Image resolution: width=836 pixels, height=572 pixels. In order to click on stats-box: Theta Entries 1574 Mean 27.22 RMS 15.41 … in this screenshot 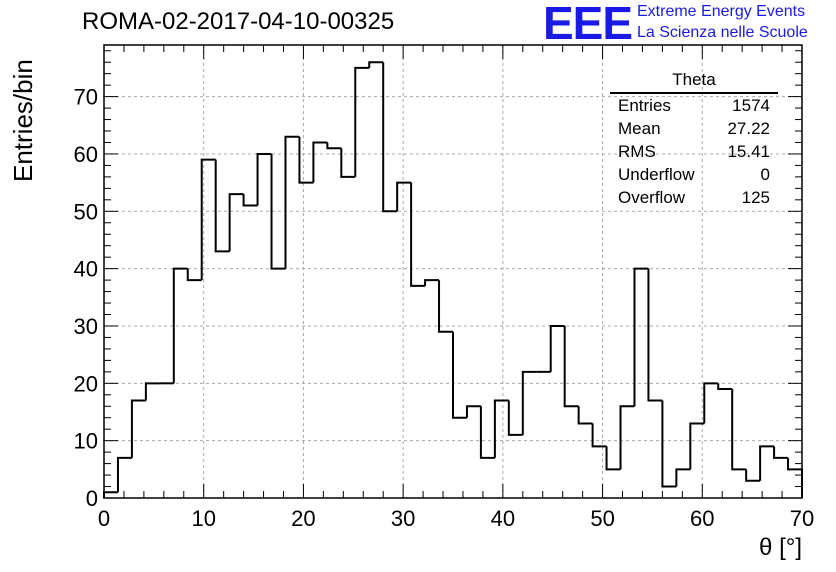, I will do `click(694, 139)`.